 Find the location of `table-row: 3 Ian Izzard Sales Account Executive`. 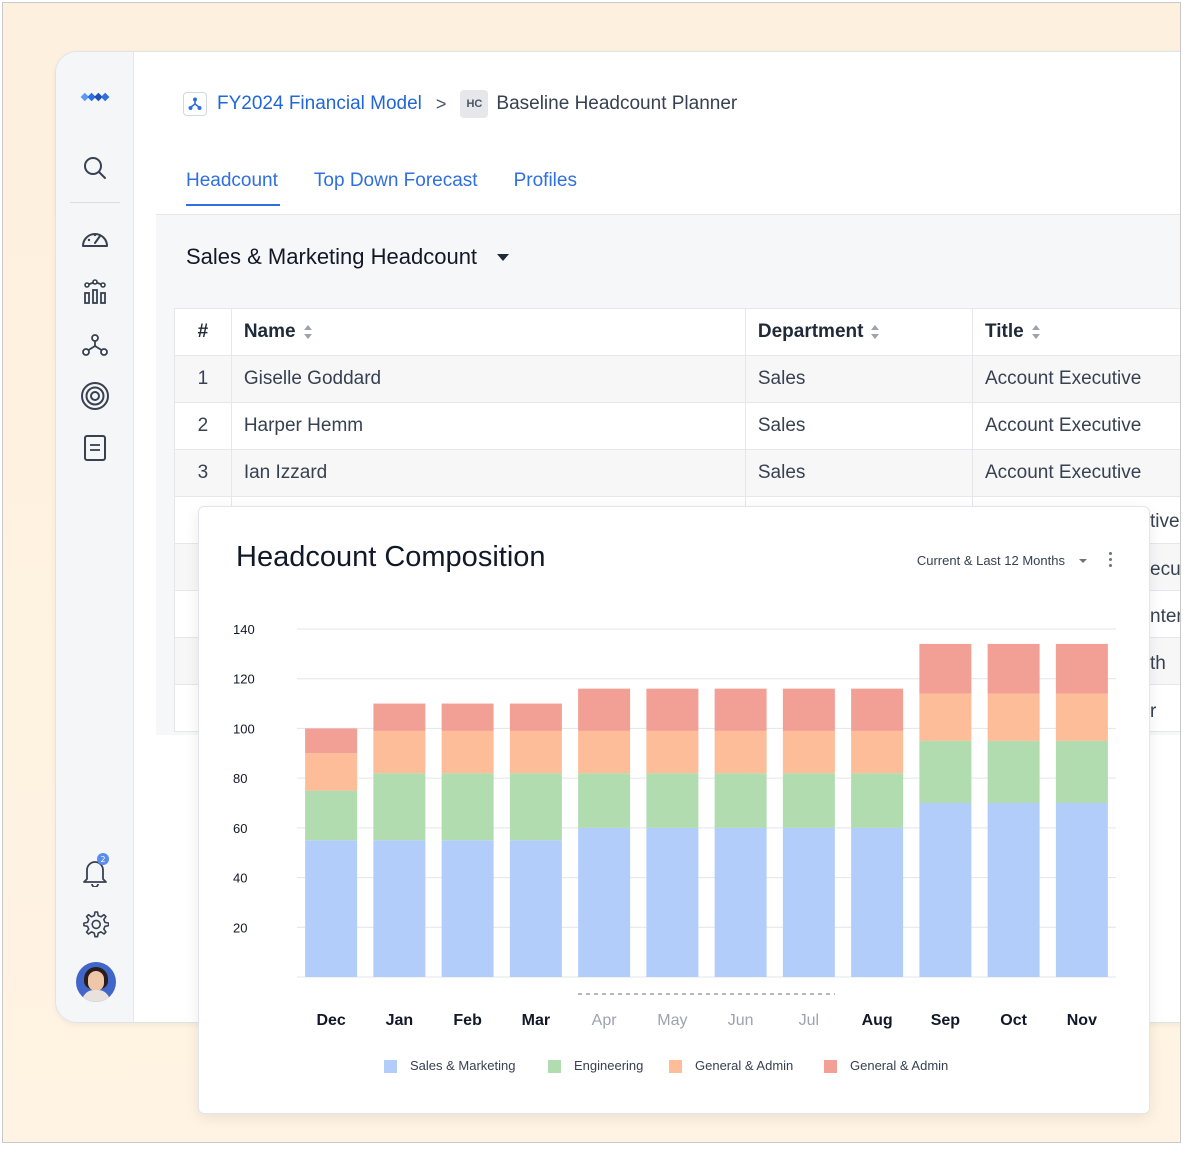

table-row: 3 Ian Izzard Sales Account Executive is located at coordinates (677, 473).